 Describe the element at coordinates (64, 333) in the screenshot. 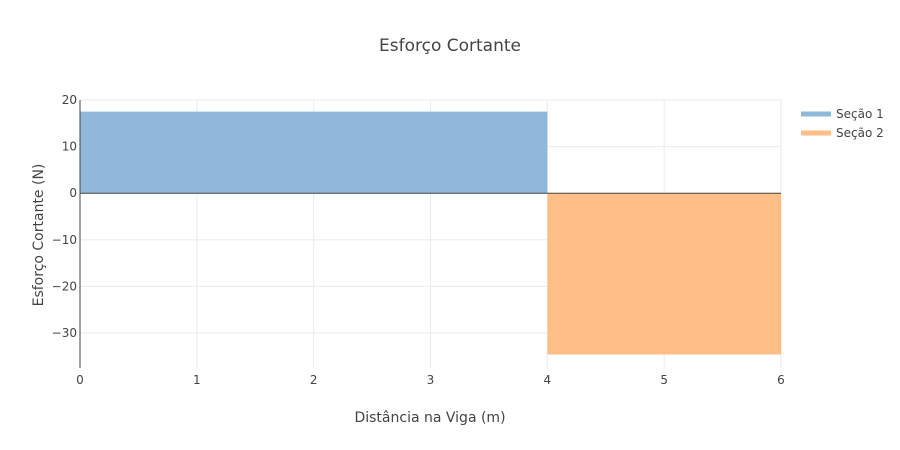

I see `y-tick-label: −30` at that location.